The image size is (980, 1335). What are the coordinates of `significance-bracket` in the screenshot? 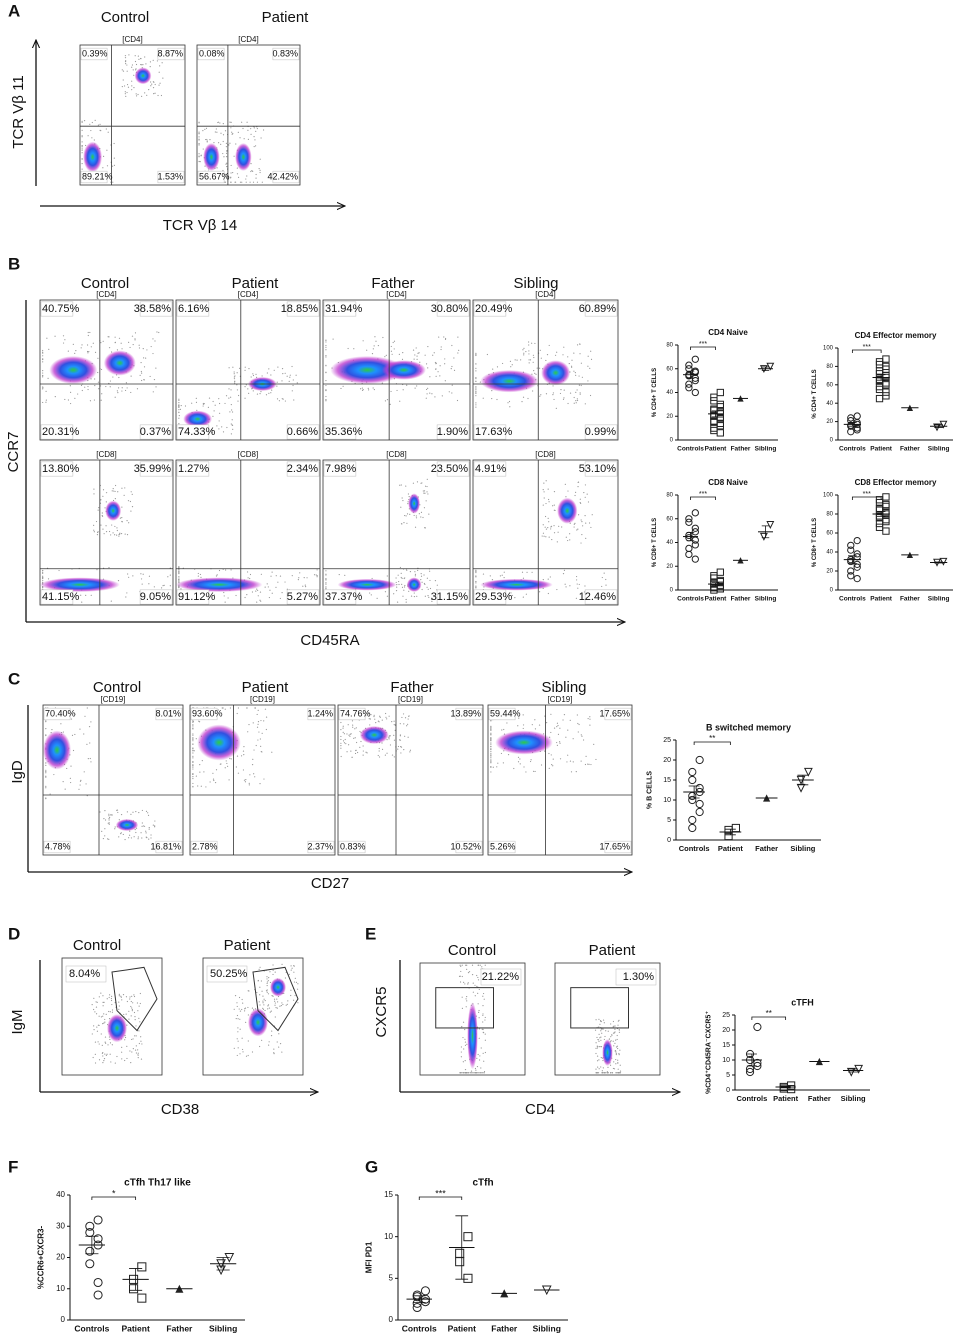 It's located at (440, 1198).